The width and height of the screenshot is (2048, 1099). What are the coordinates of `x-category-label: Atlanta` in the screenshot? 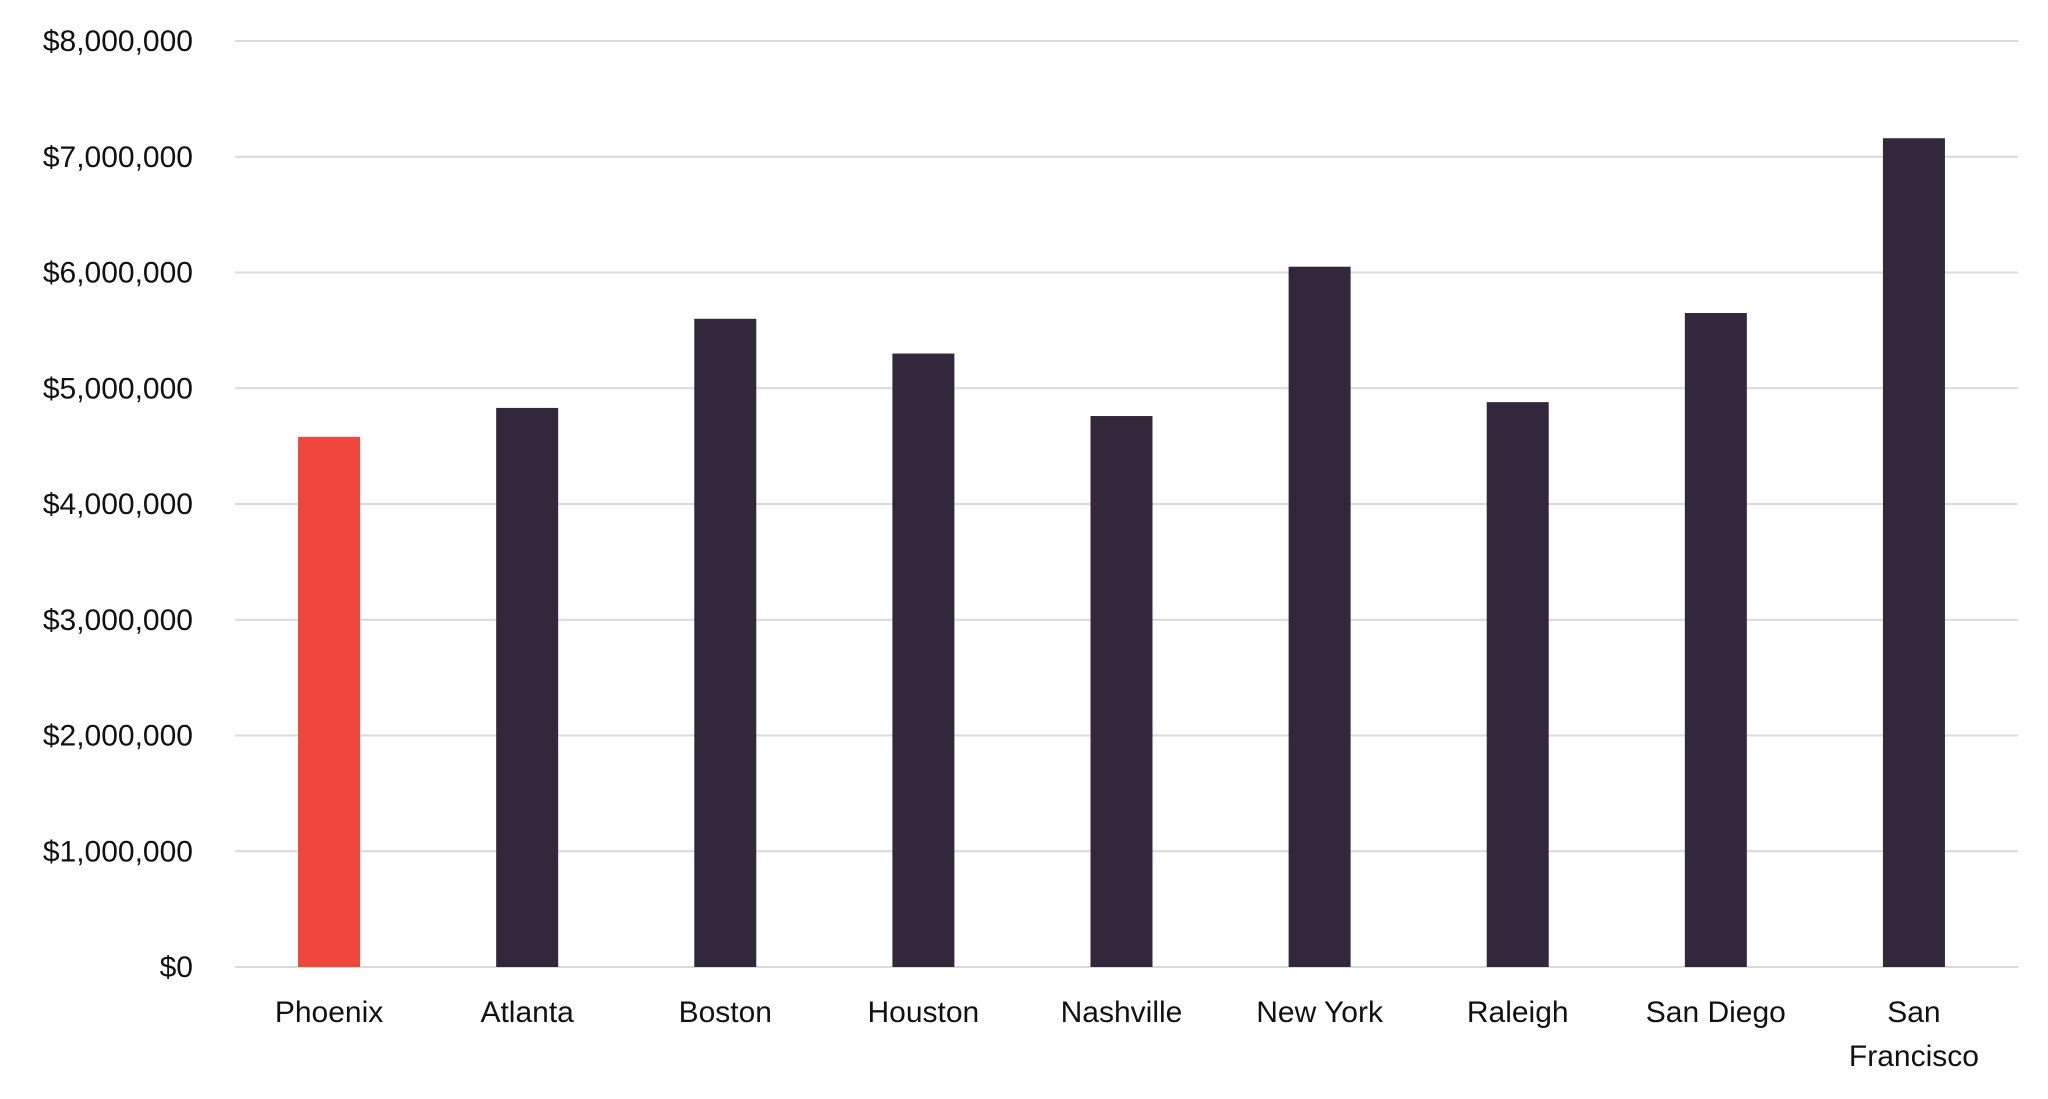 It's located at (527, 1012).